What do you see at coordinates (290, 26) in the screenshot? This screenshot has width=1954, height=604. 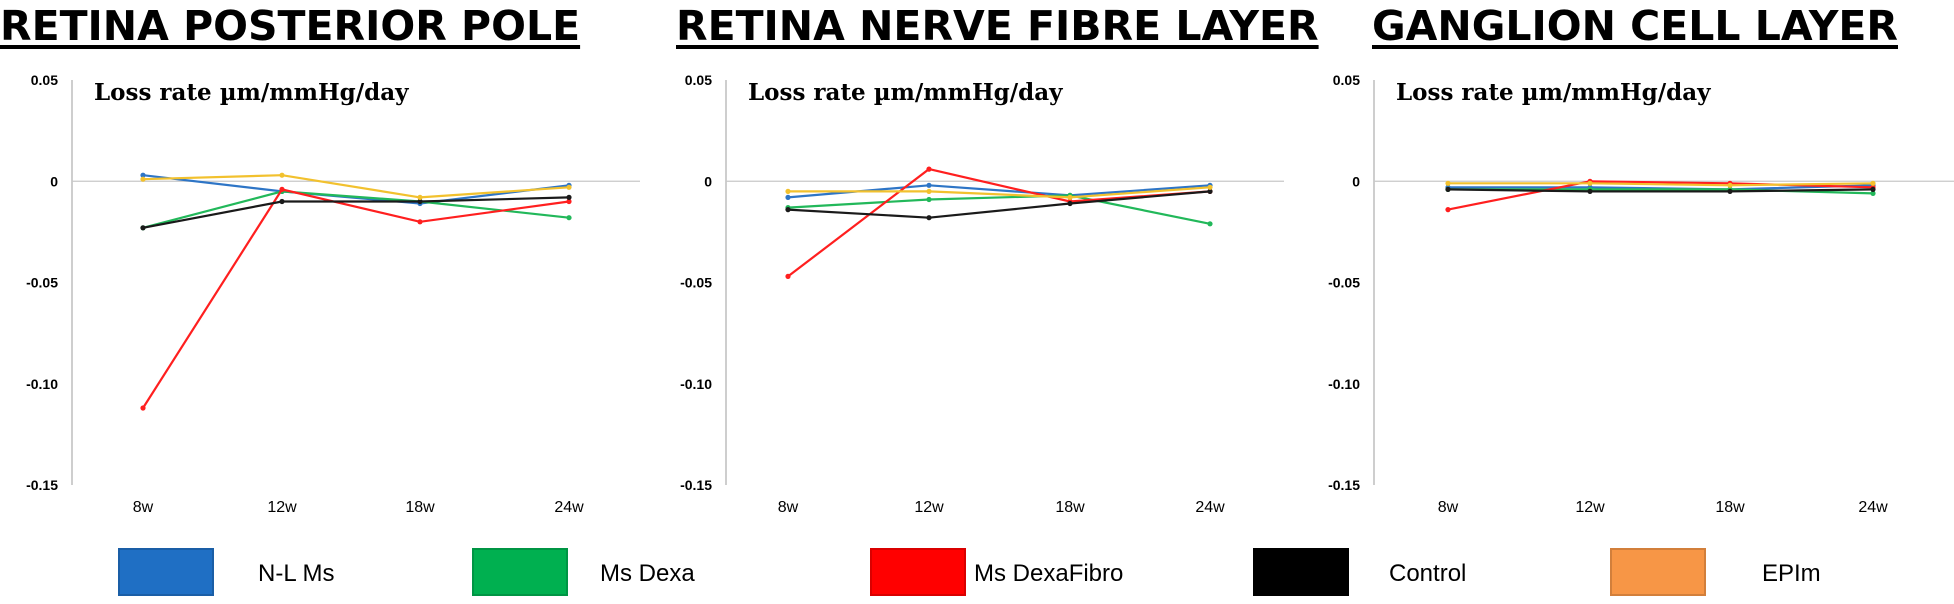 I see `title-retina-posterior-pole: RETINA POSTERIOR POLE` at bounding box center [290, 26].